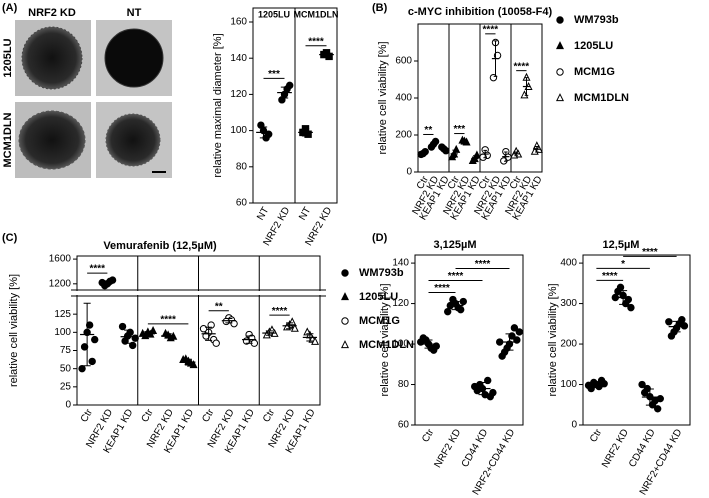 This screenshot has width=709, height=498. Describe the element at coordinates (593, 46) in the screenshot. I see `legend-label: 1205LU` at that location.